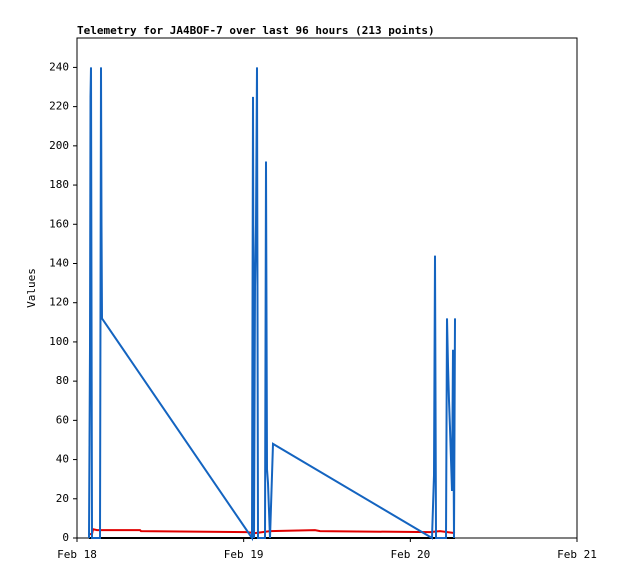 Image resolution: width=618 pixels, height=583 pixels. Describe the element at coordinates (59, 184) in the screenshot. I see `y-tick-label: 180` at that location.